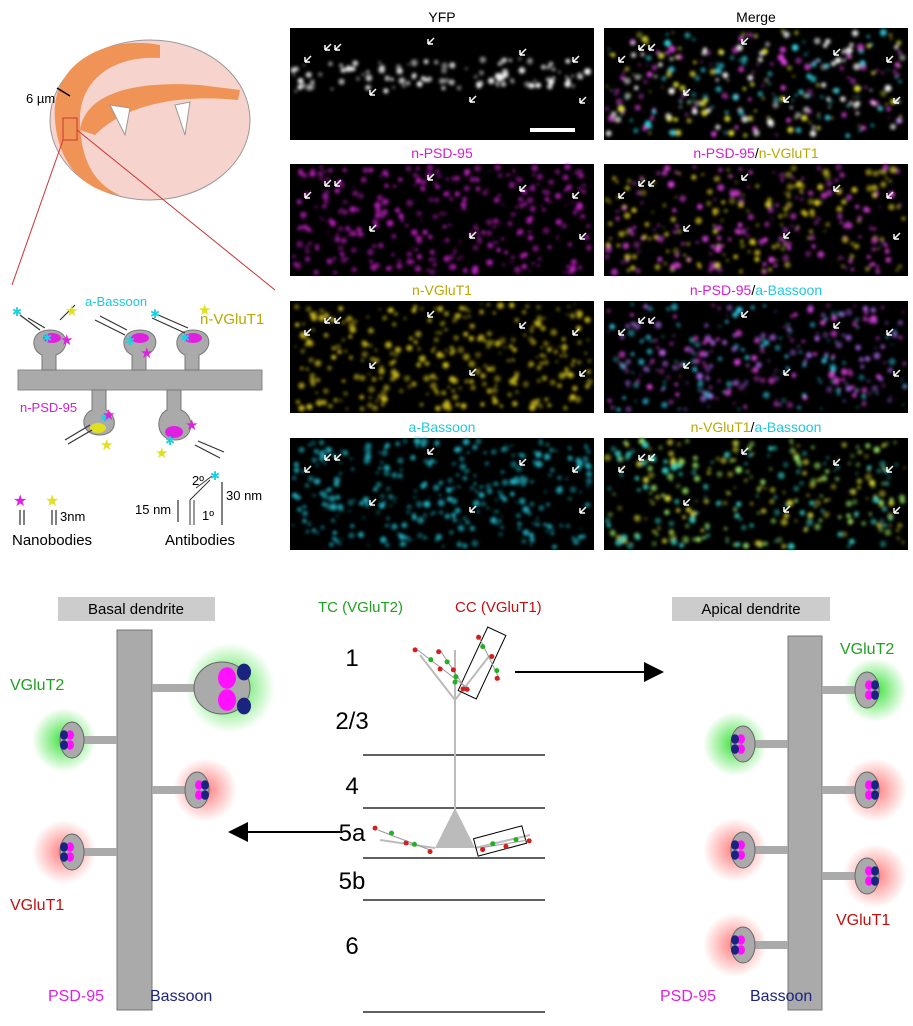 Image resolution: width=913 pixels, height=1026 pixels. Describe the element at coordinates (208, 515) in the screenshot. I see `primary: 1º` at that location.